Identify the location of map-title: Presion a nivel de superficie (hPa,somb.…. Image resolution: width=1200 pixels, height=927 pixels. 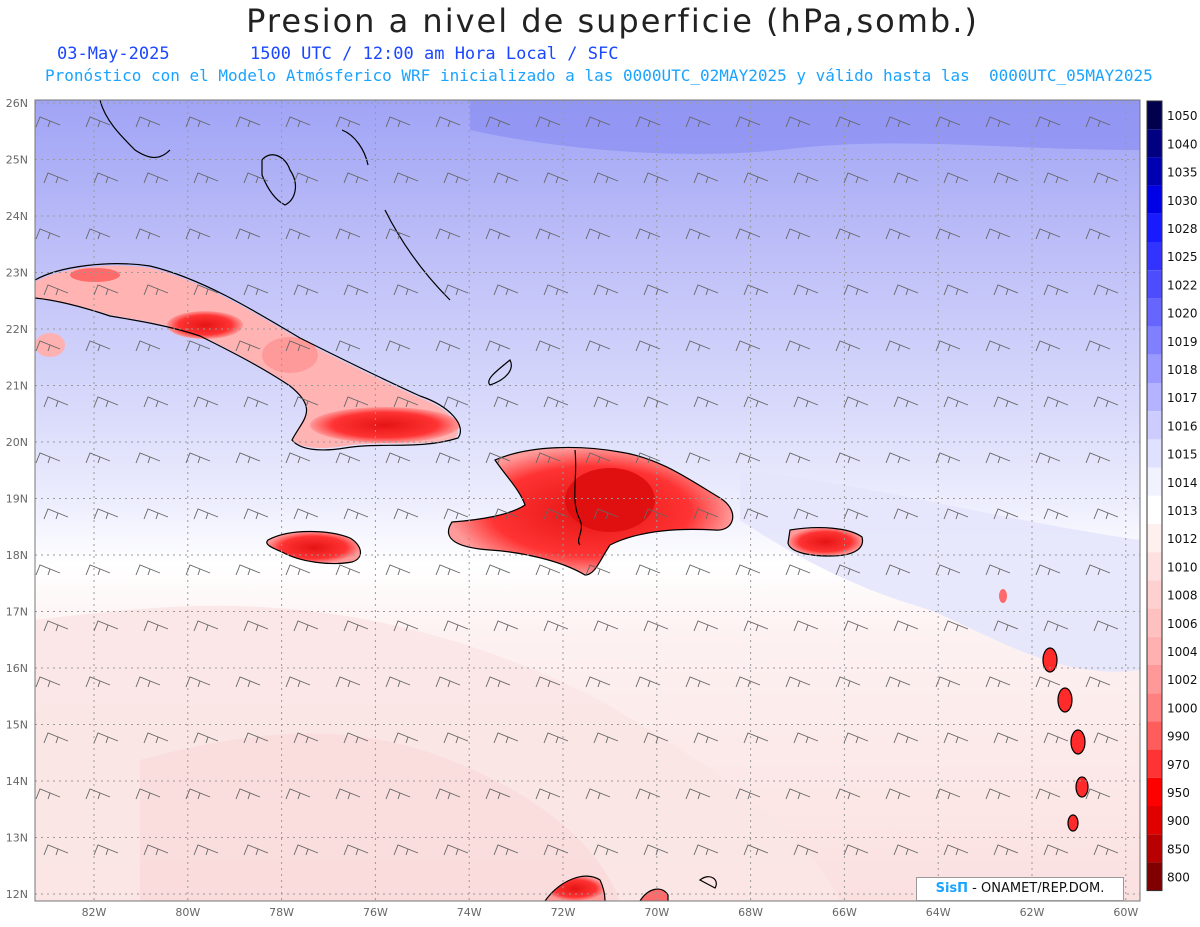
(612, 21).